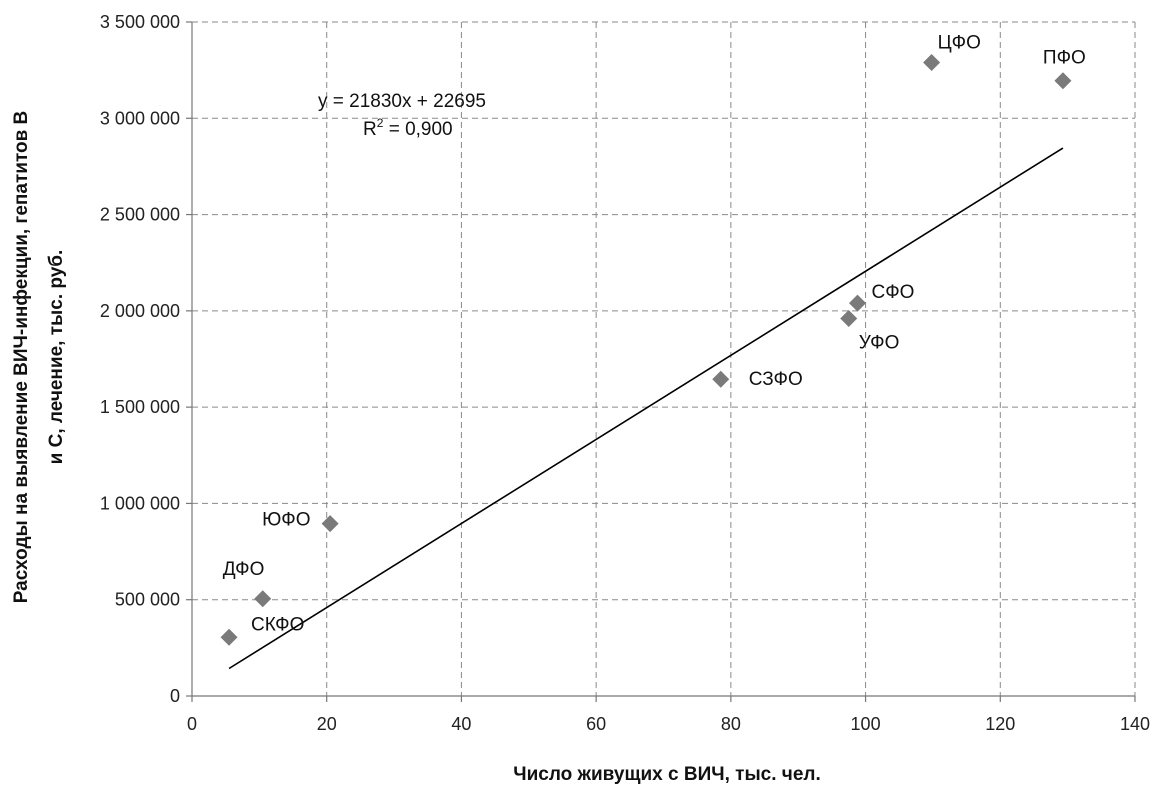 Image resolution: width=1161 pixels, height=785 pixels. I want to click on r-squared-symbol: R, so click(370, 129).